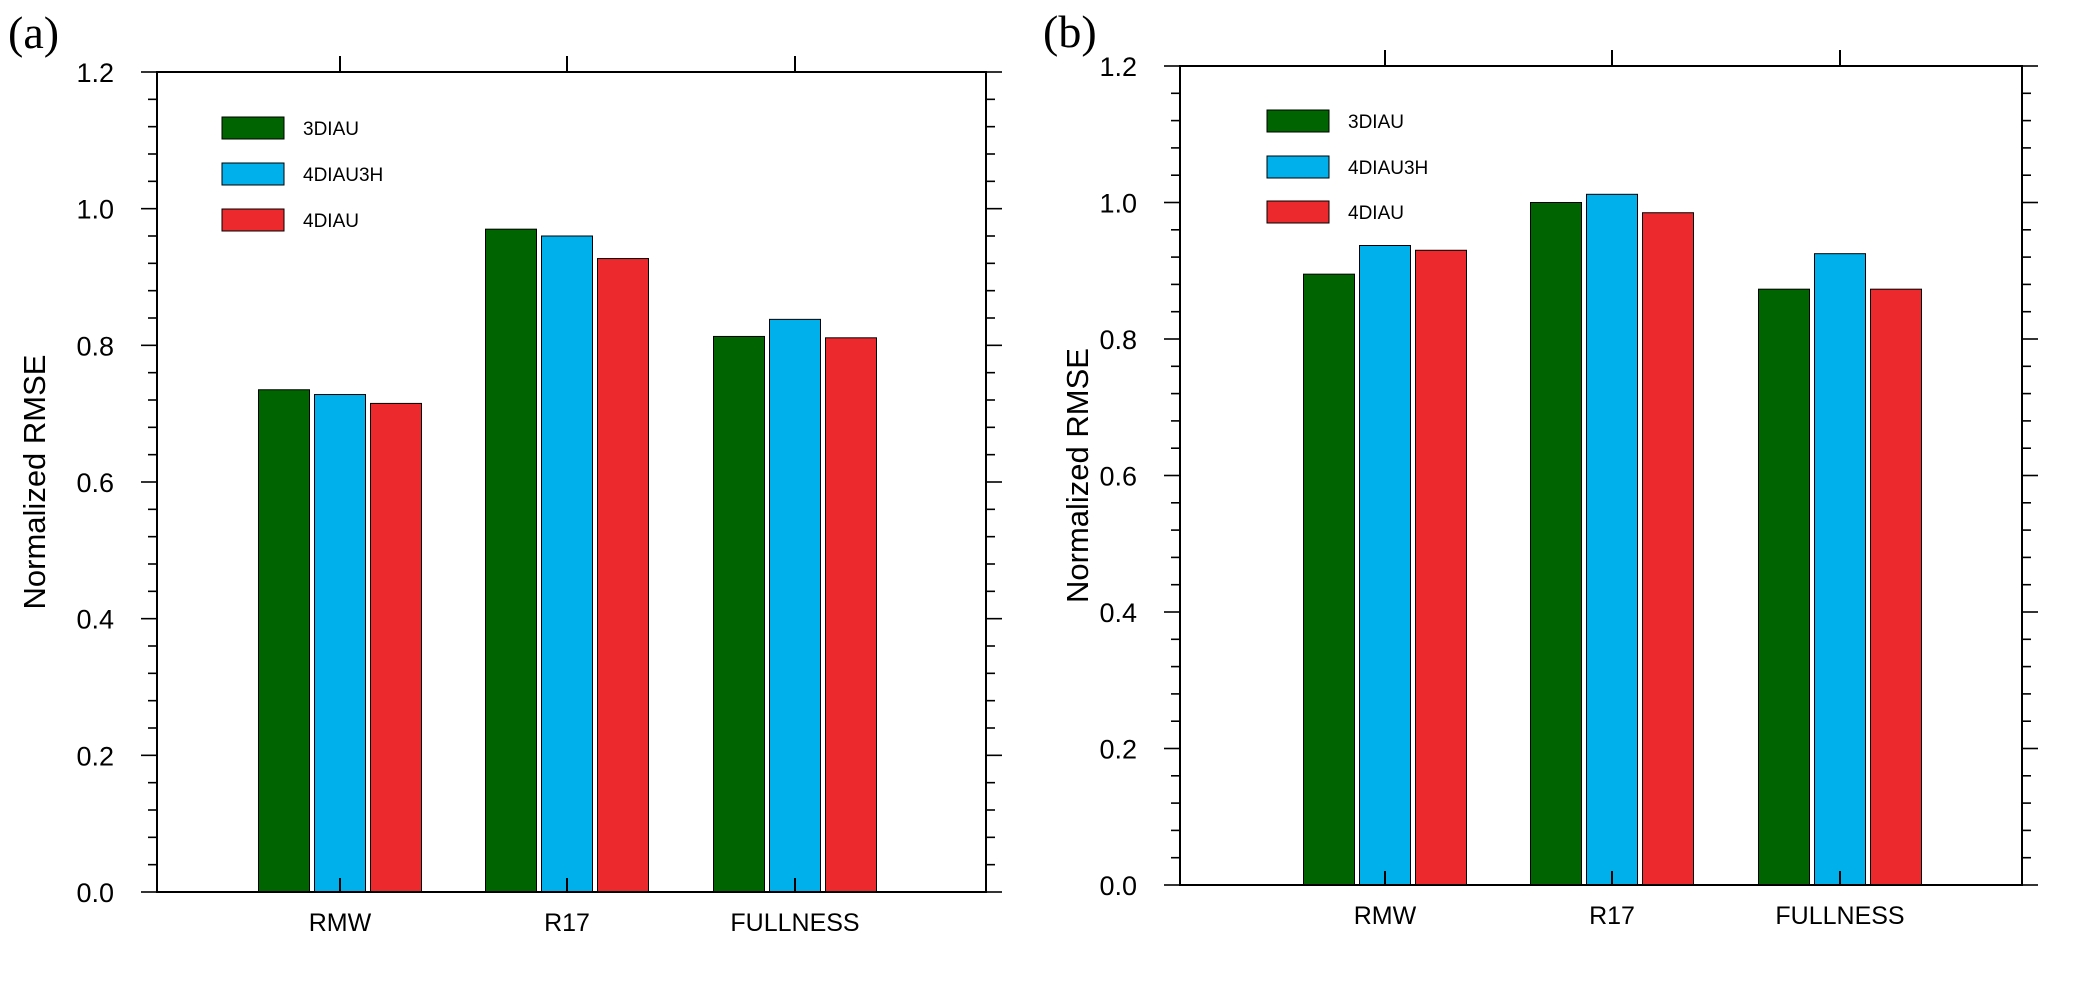 This screenshot has height=1008, width=2086. Describe the element at coordinates (33, 32) in the screenshot. I see `panel-label: (a)` at that location.